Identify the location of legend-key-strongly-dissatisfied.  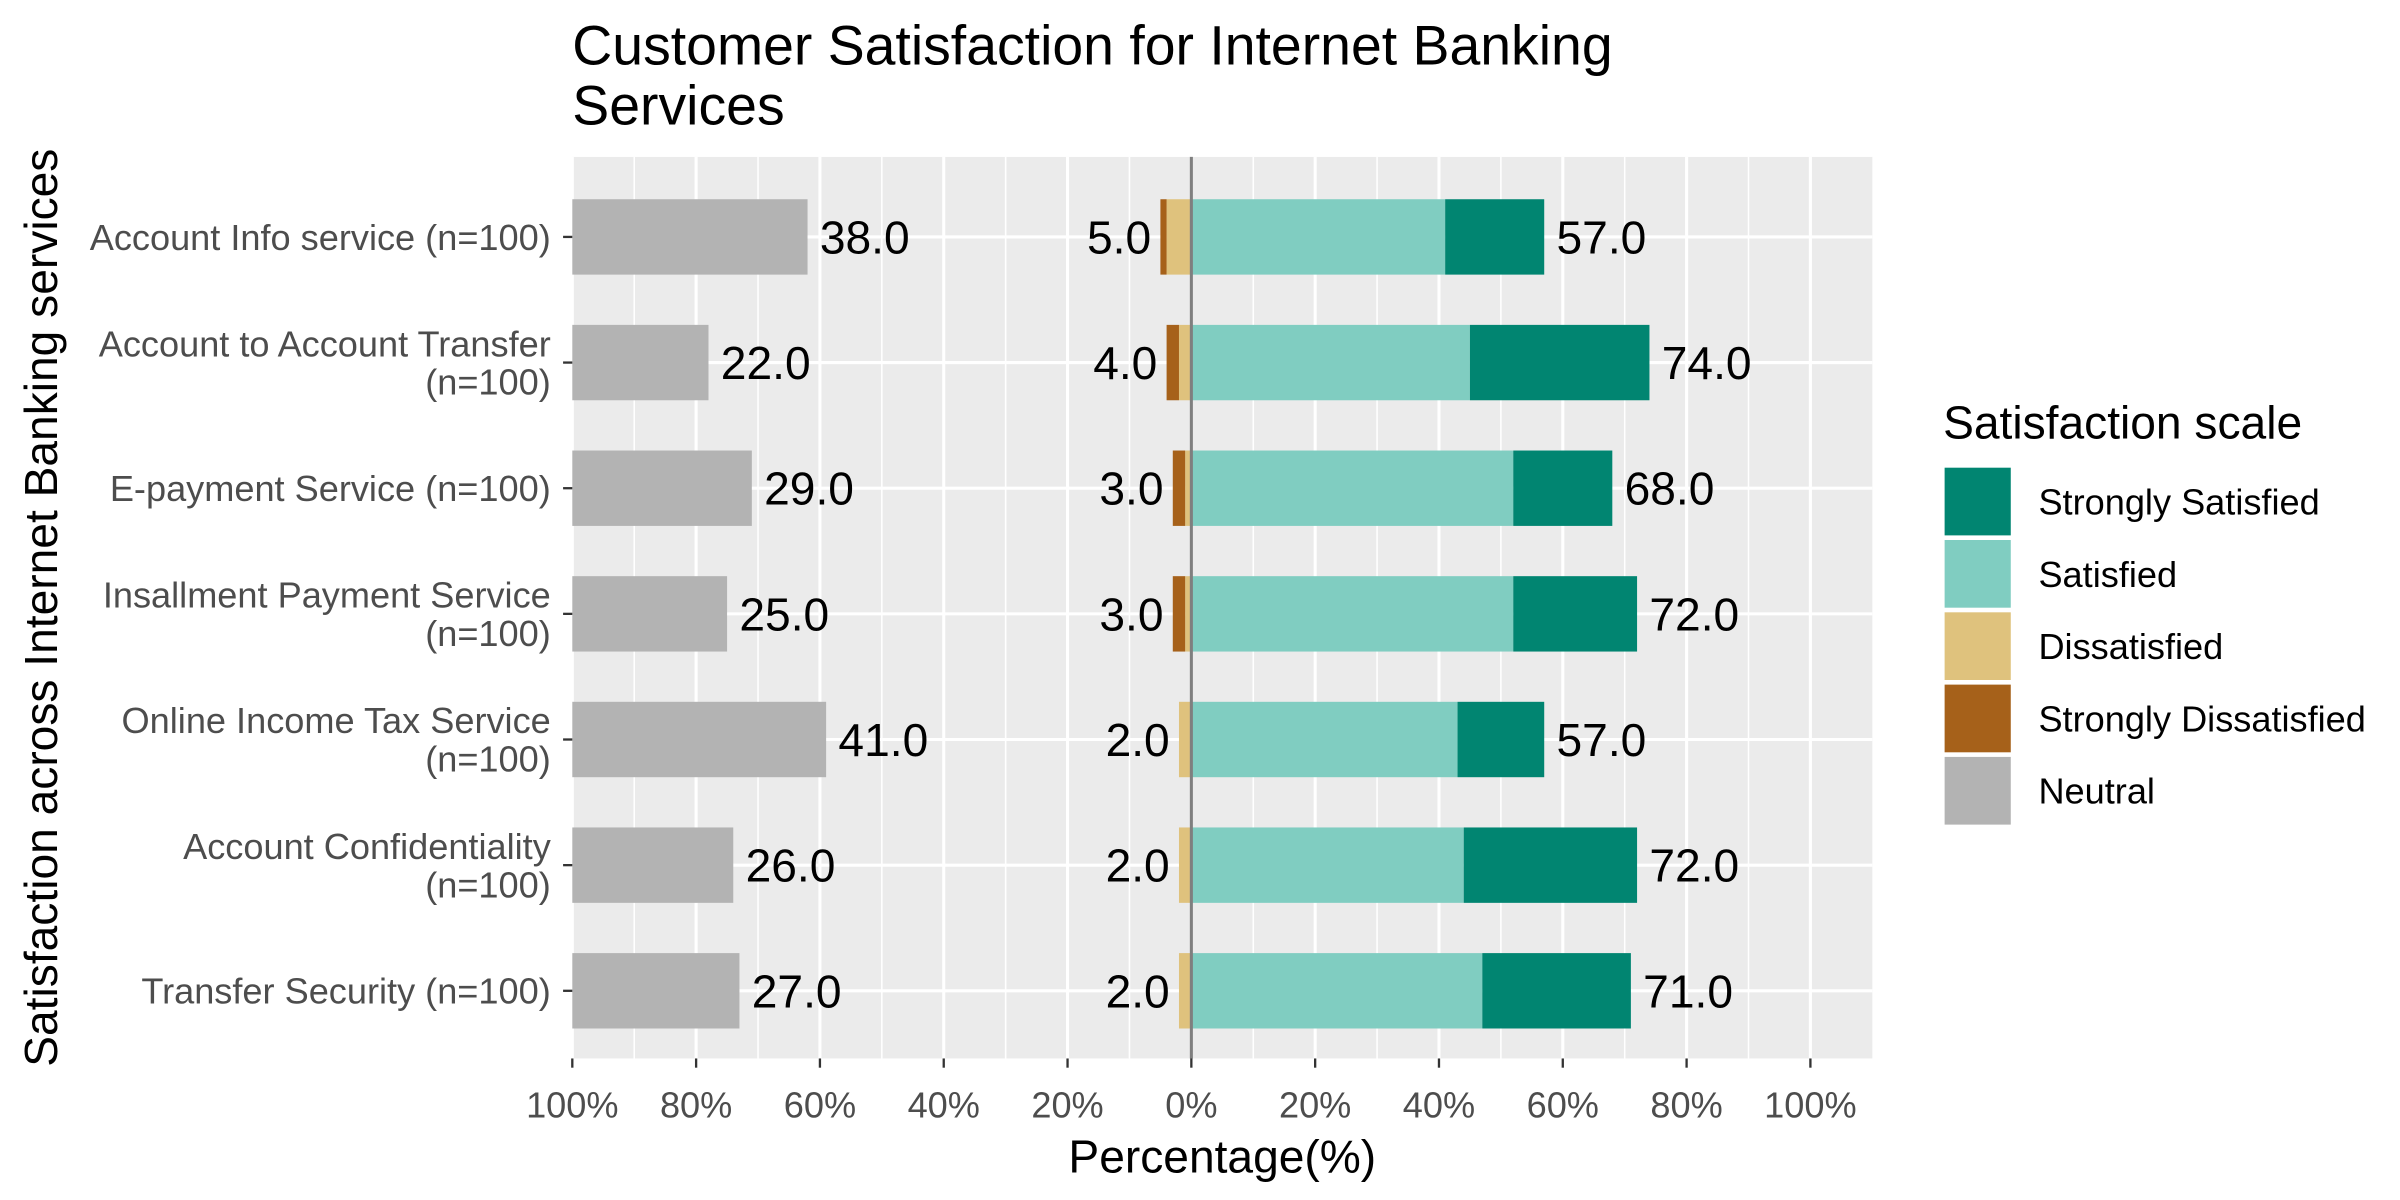
(1977, 718).